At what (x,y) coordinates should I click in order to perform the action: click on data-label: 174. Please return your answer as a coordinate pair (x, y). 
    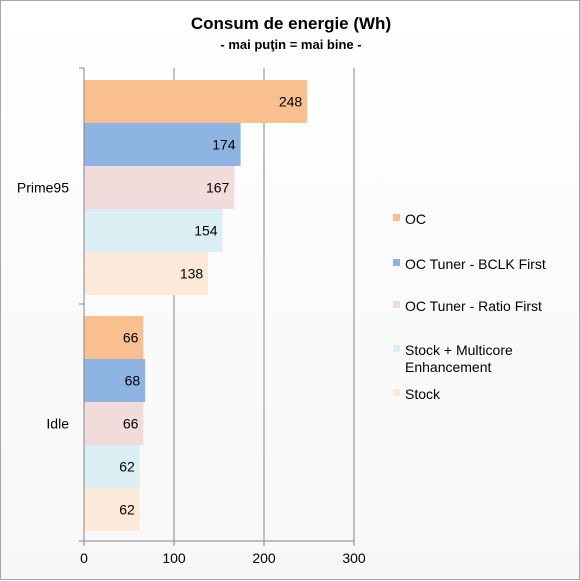
    Looking at the image, I should click on (224, 145).